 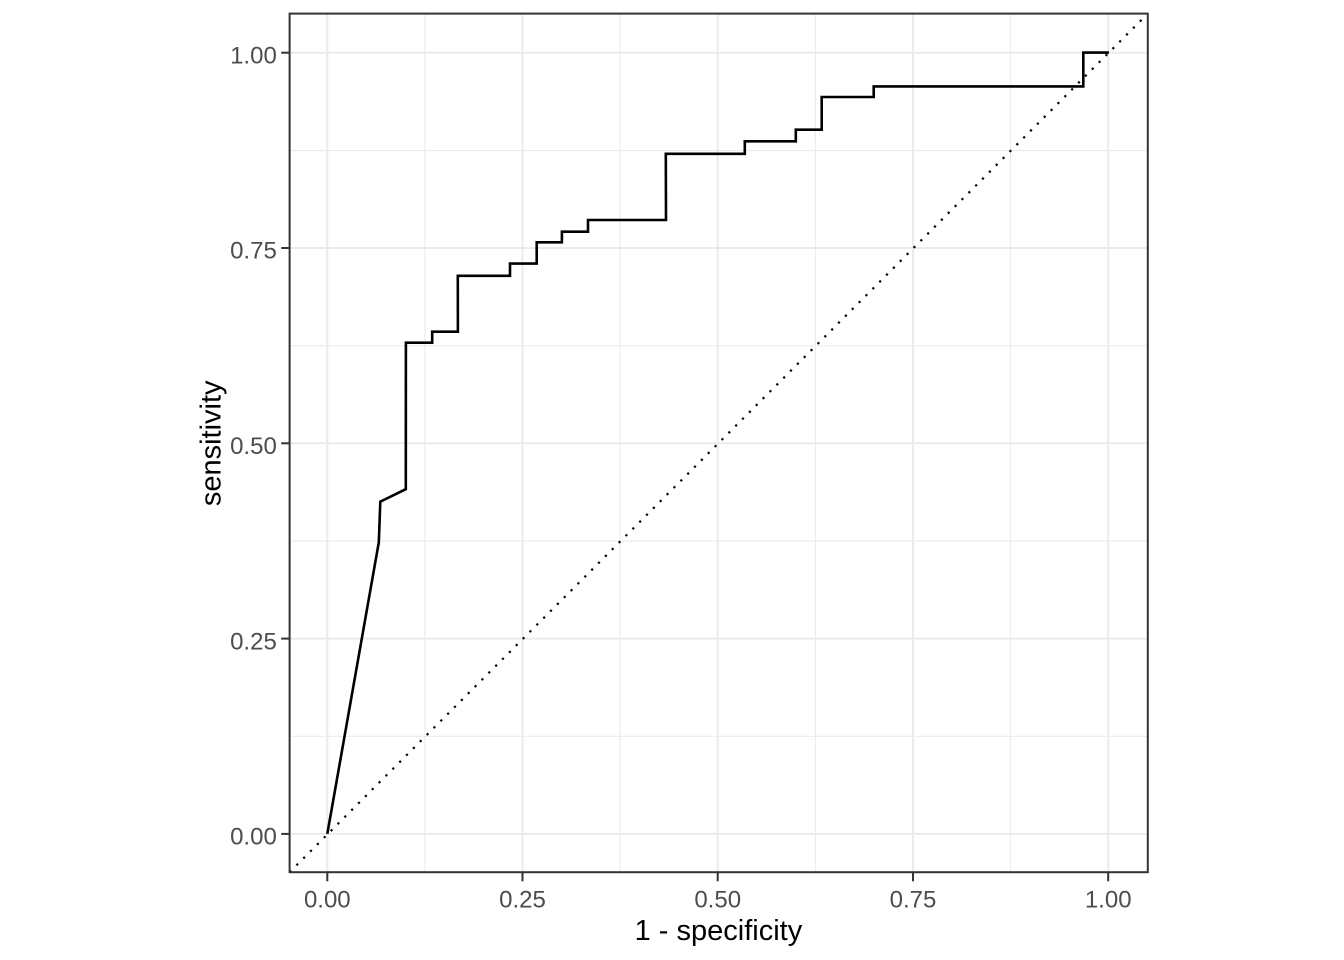 What do you see at coordinates (719, 931) in the screenshot?
I see `svg-text: 1 - specificity` at bounding box center [719, 931].